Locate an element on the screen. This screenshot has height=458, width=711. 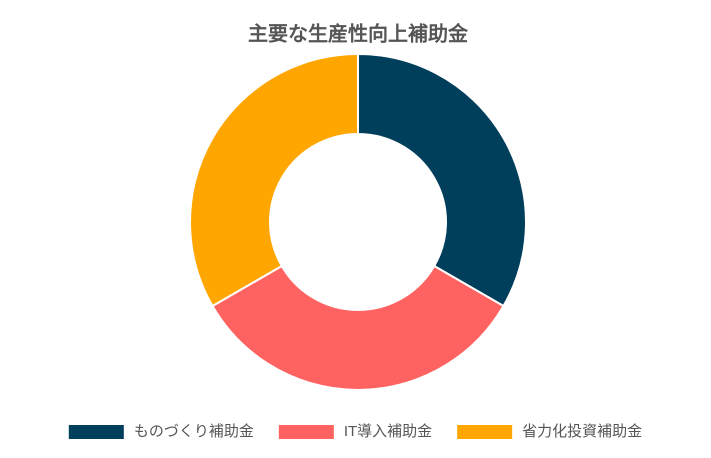
legend-label: IT導入補助金 is located at coordinates (388, 431).